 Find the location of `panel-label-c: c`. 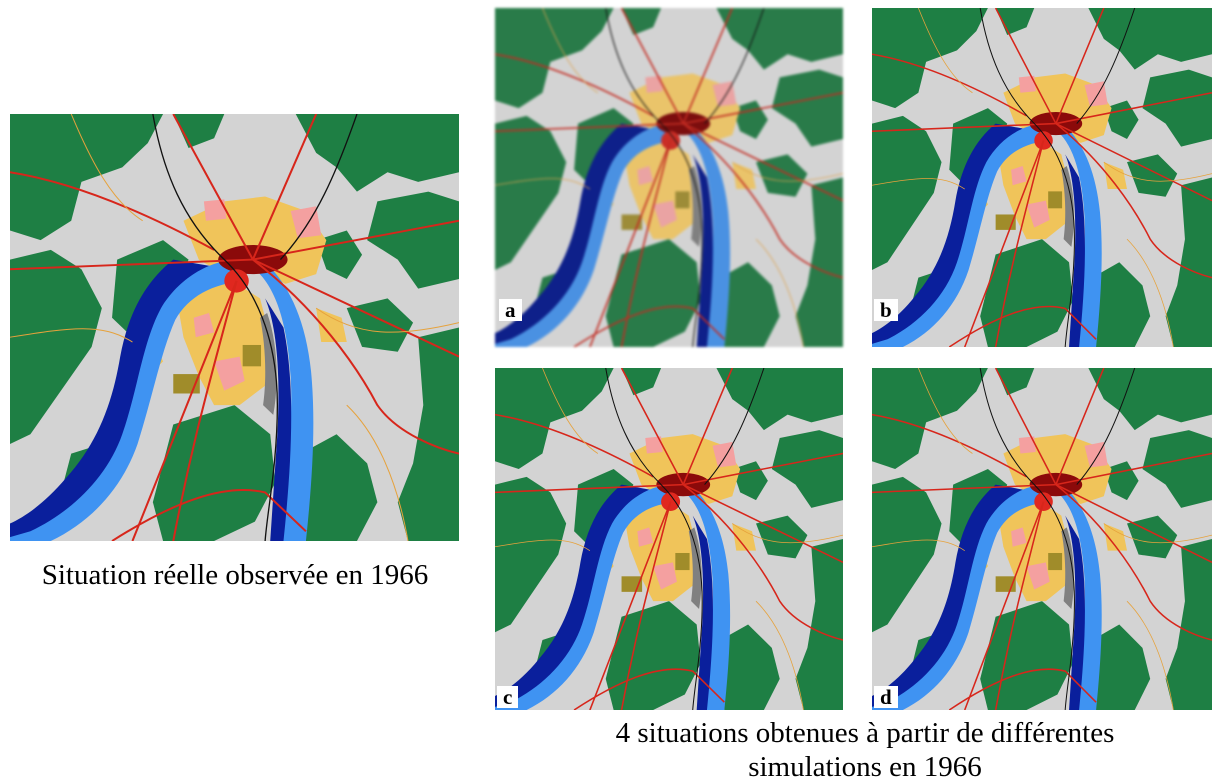

panel-label-c: c is located at coordinates (508, 697).